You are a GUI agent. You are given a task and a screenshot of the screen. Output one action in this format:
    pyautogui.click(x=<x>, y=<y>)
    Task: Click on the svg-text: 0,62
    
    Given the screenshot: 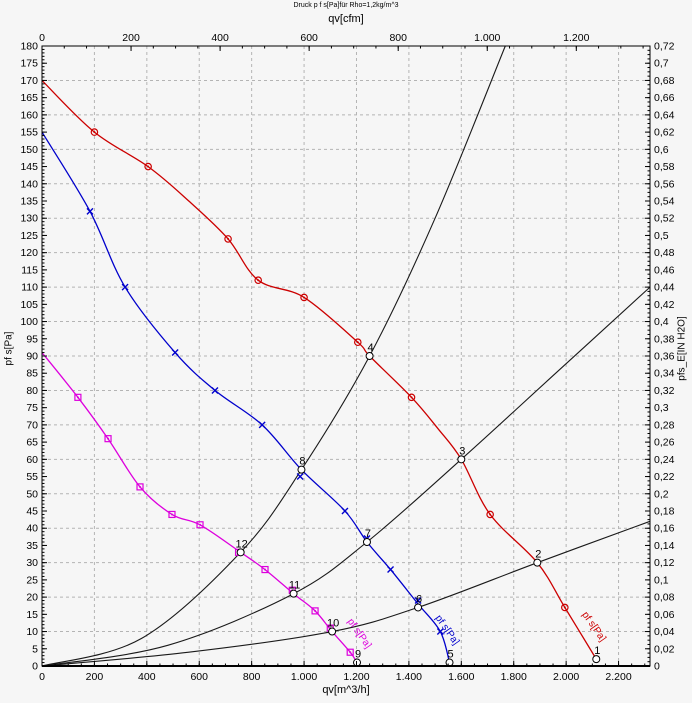 What is the action you would take?
    pyautogui.click(x=664, y=133)
    